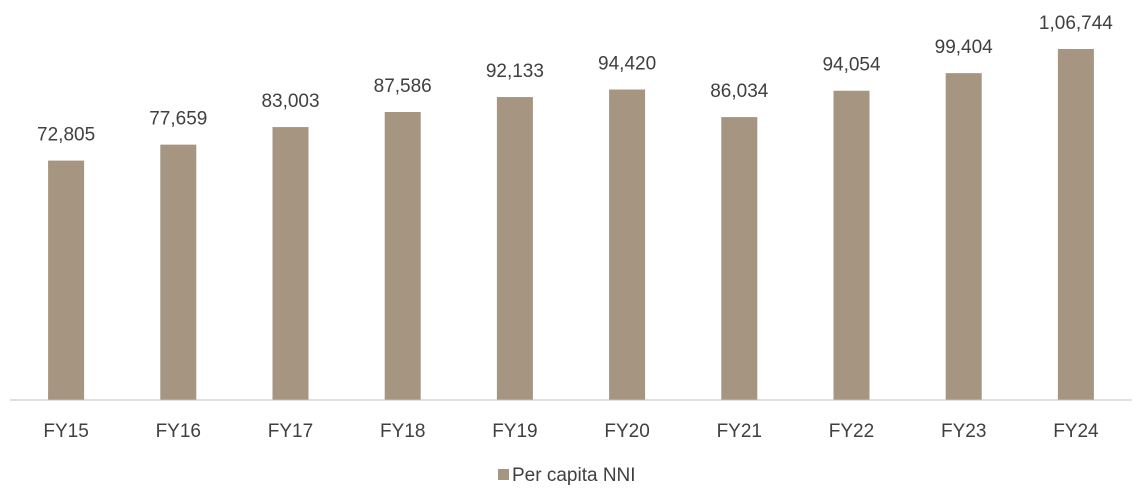  I want to click on x-tick-label: FY18, so click(402, 431).